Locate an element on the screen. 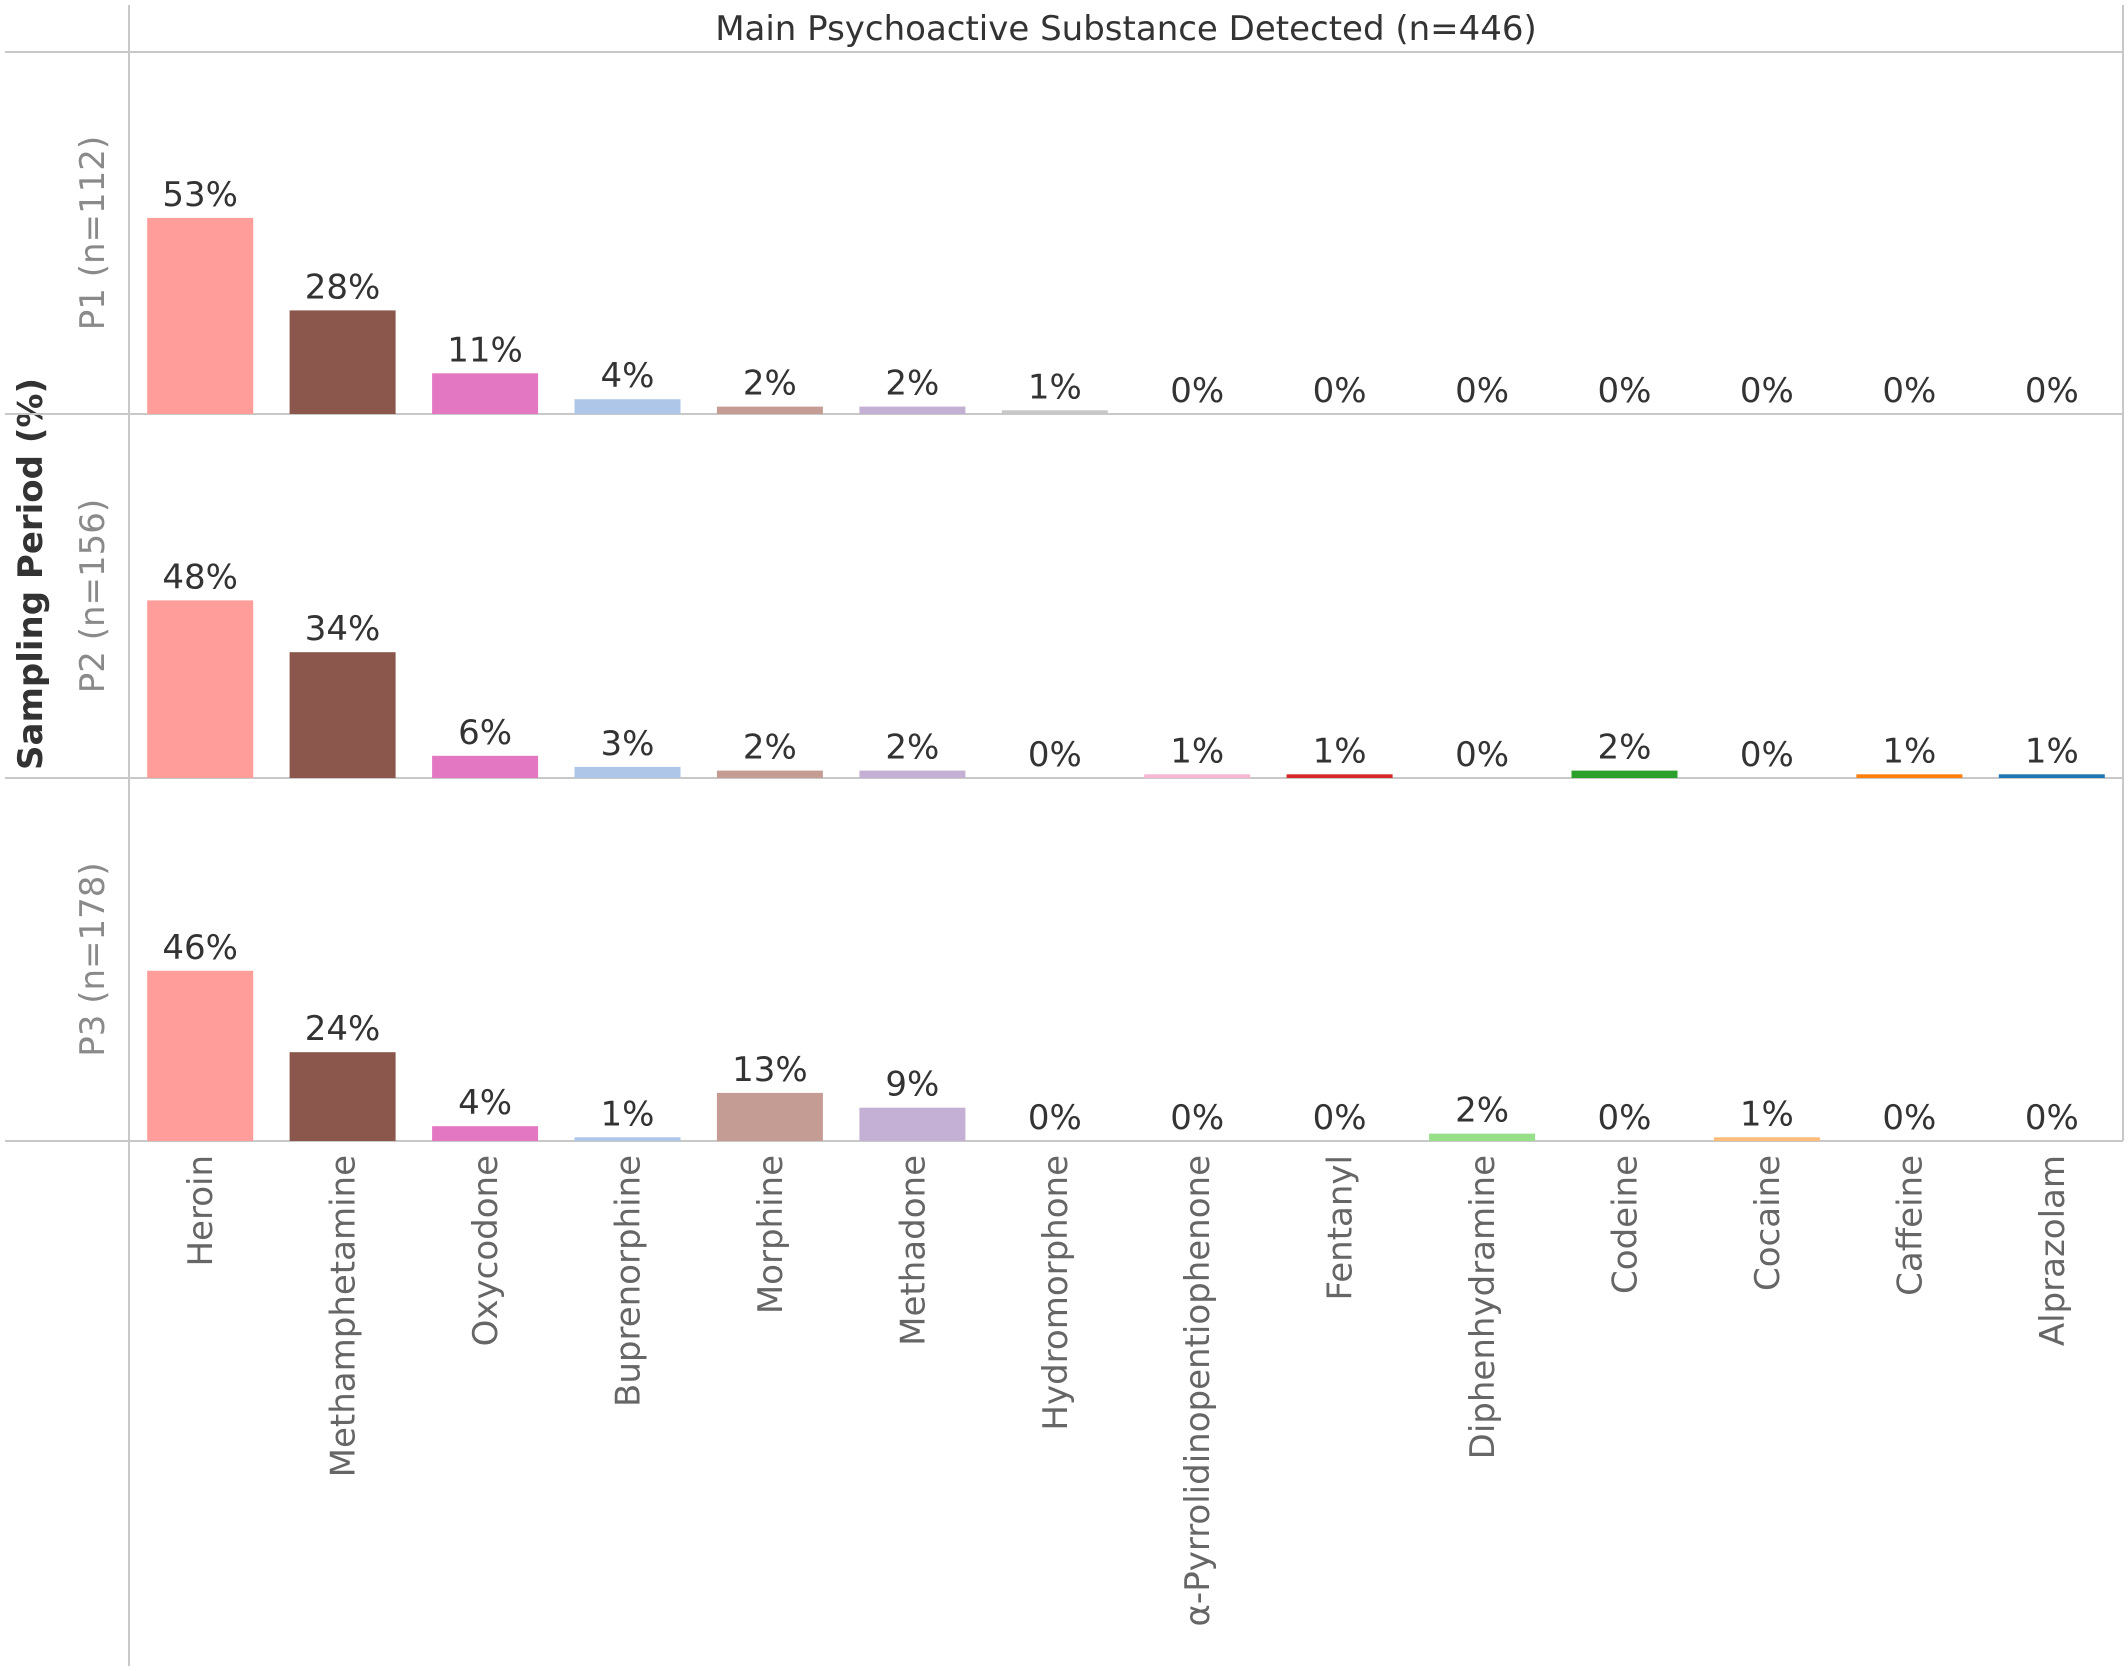 This screenshot has width=2128, height=1671. row-label-p1: P1 (n=112) is located at coordinates (93, 233).